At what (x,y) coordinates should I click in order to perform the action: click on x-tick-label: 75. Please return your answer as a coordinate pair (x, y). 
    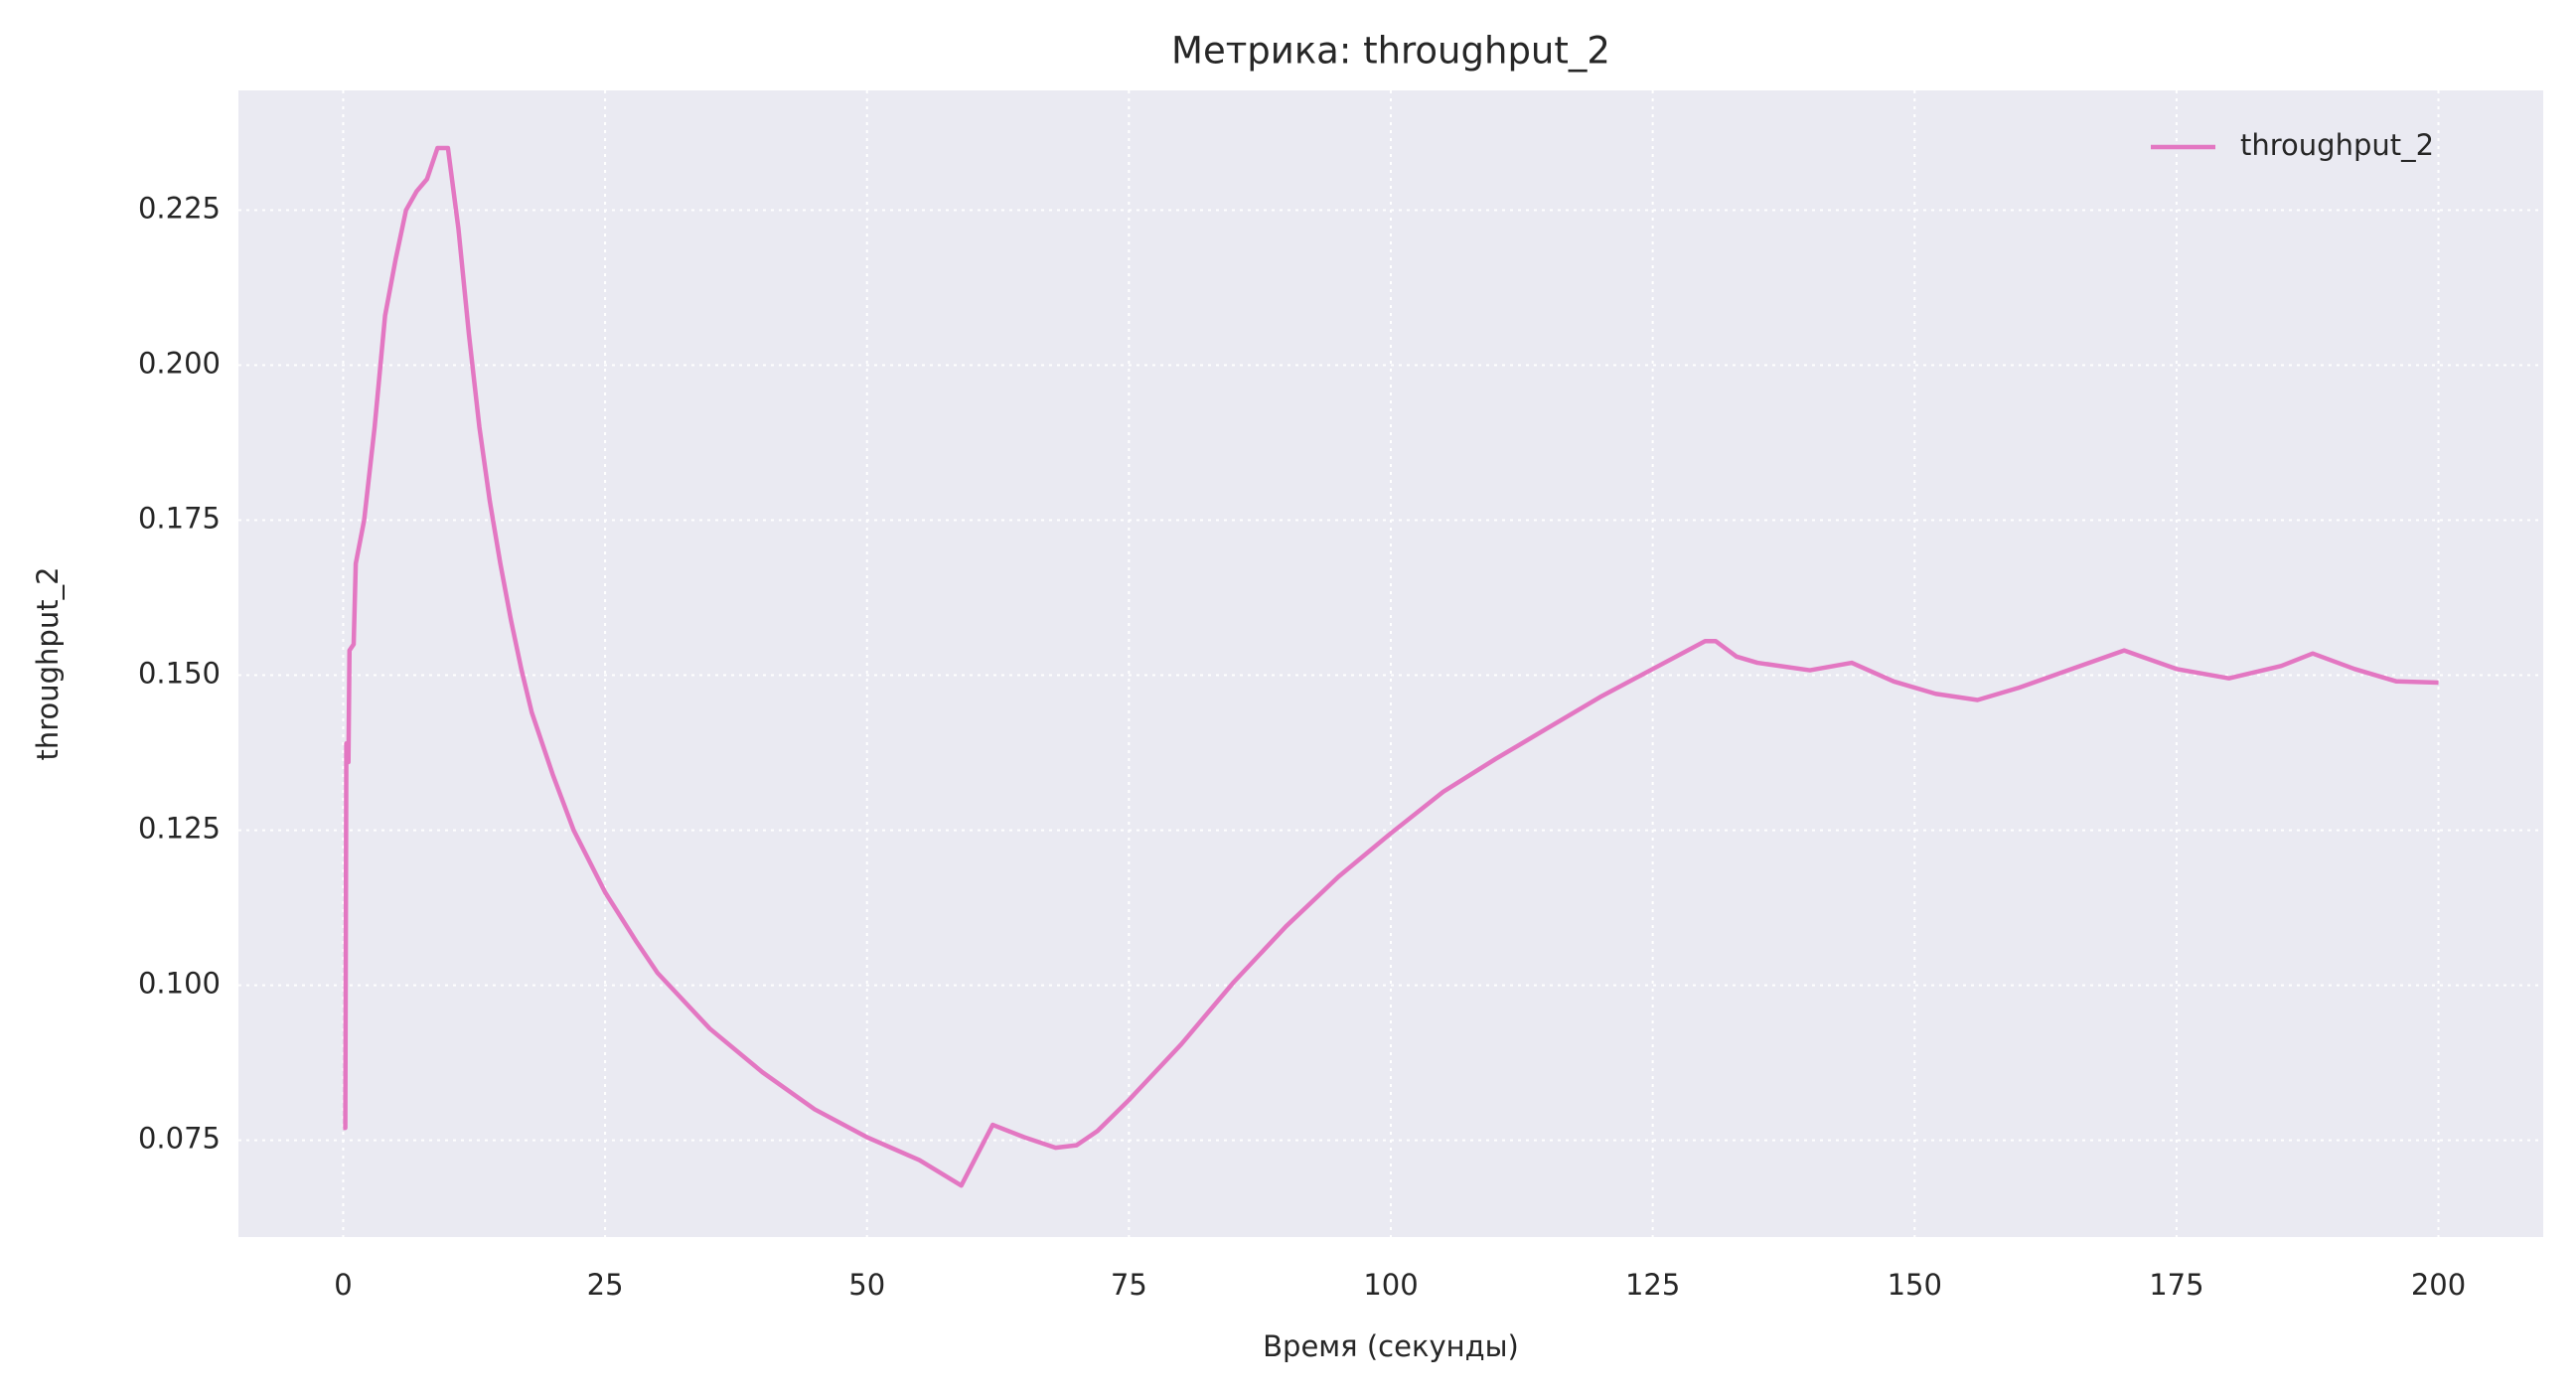
    Looking at the image, I should click on (1129, 1285).